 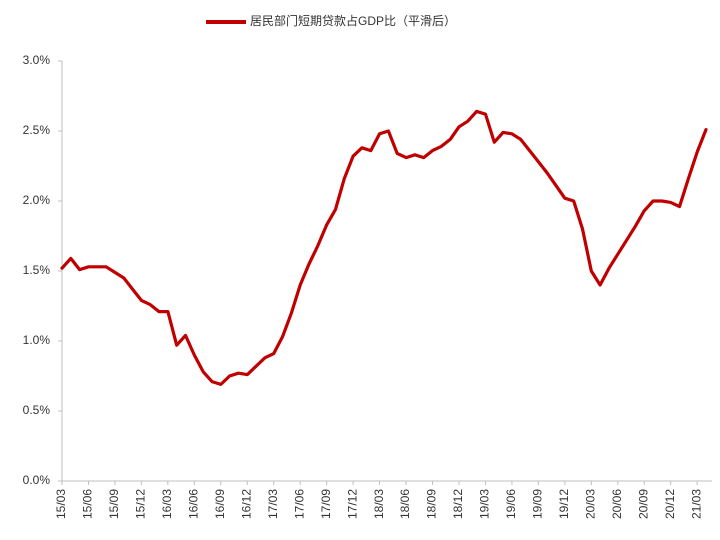 I want to click on x-tick-label: 21/03, so click(x=696, y=504).